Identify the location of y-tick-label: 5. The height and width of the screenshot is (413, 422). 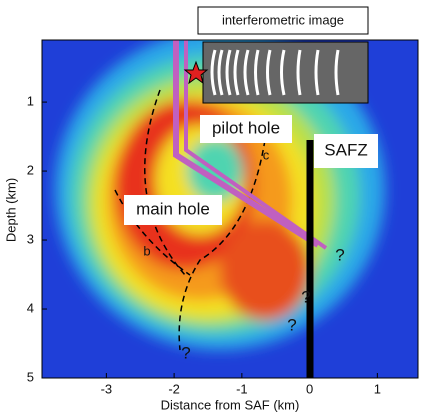
(30, 376).